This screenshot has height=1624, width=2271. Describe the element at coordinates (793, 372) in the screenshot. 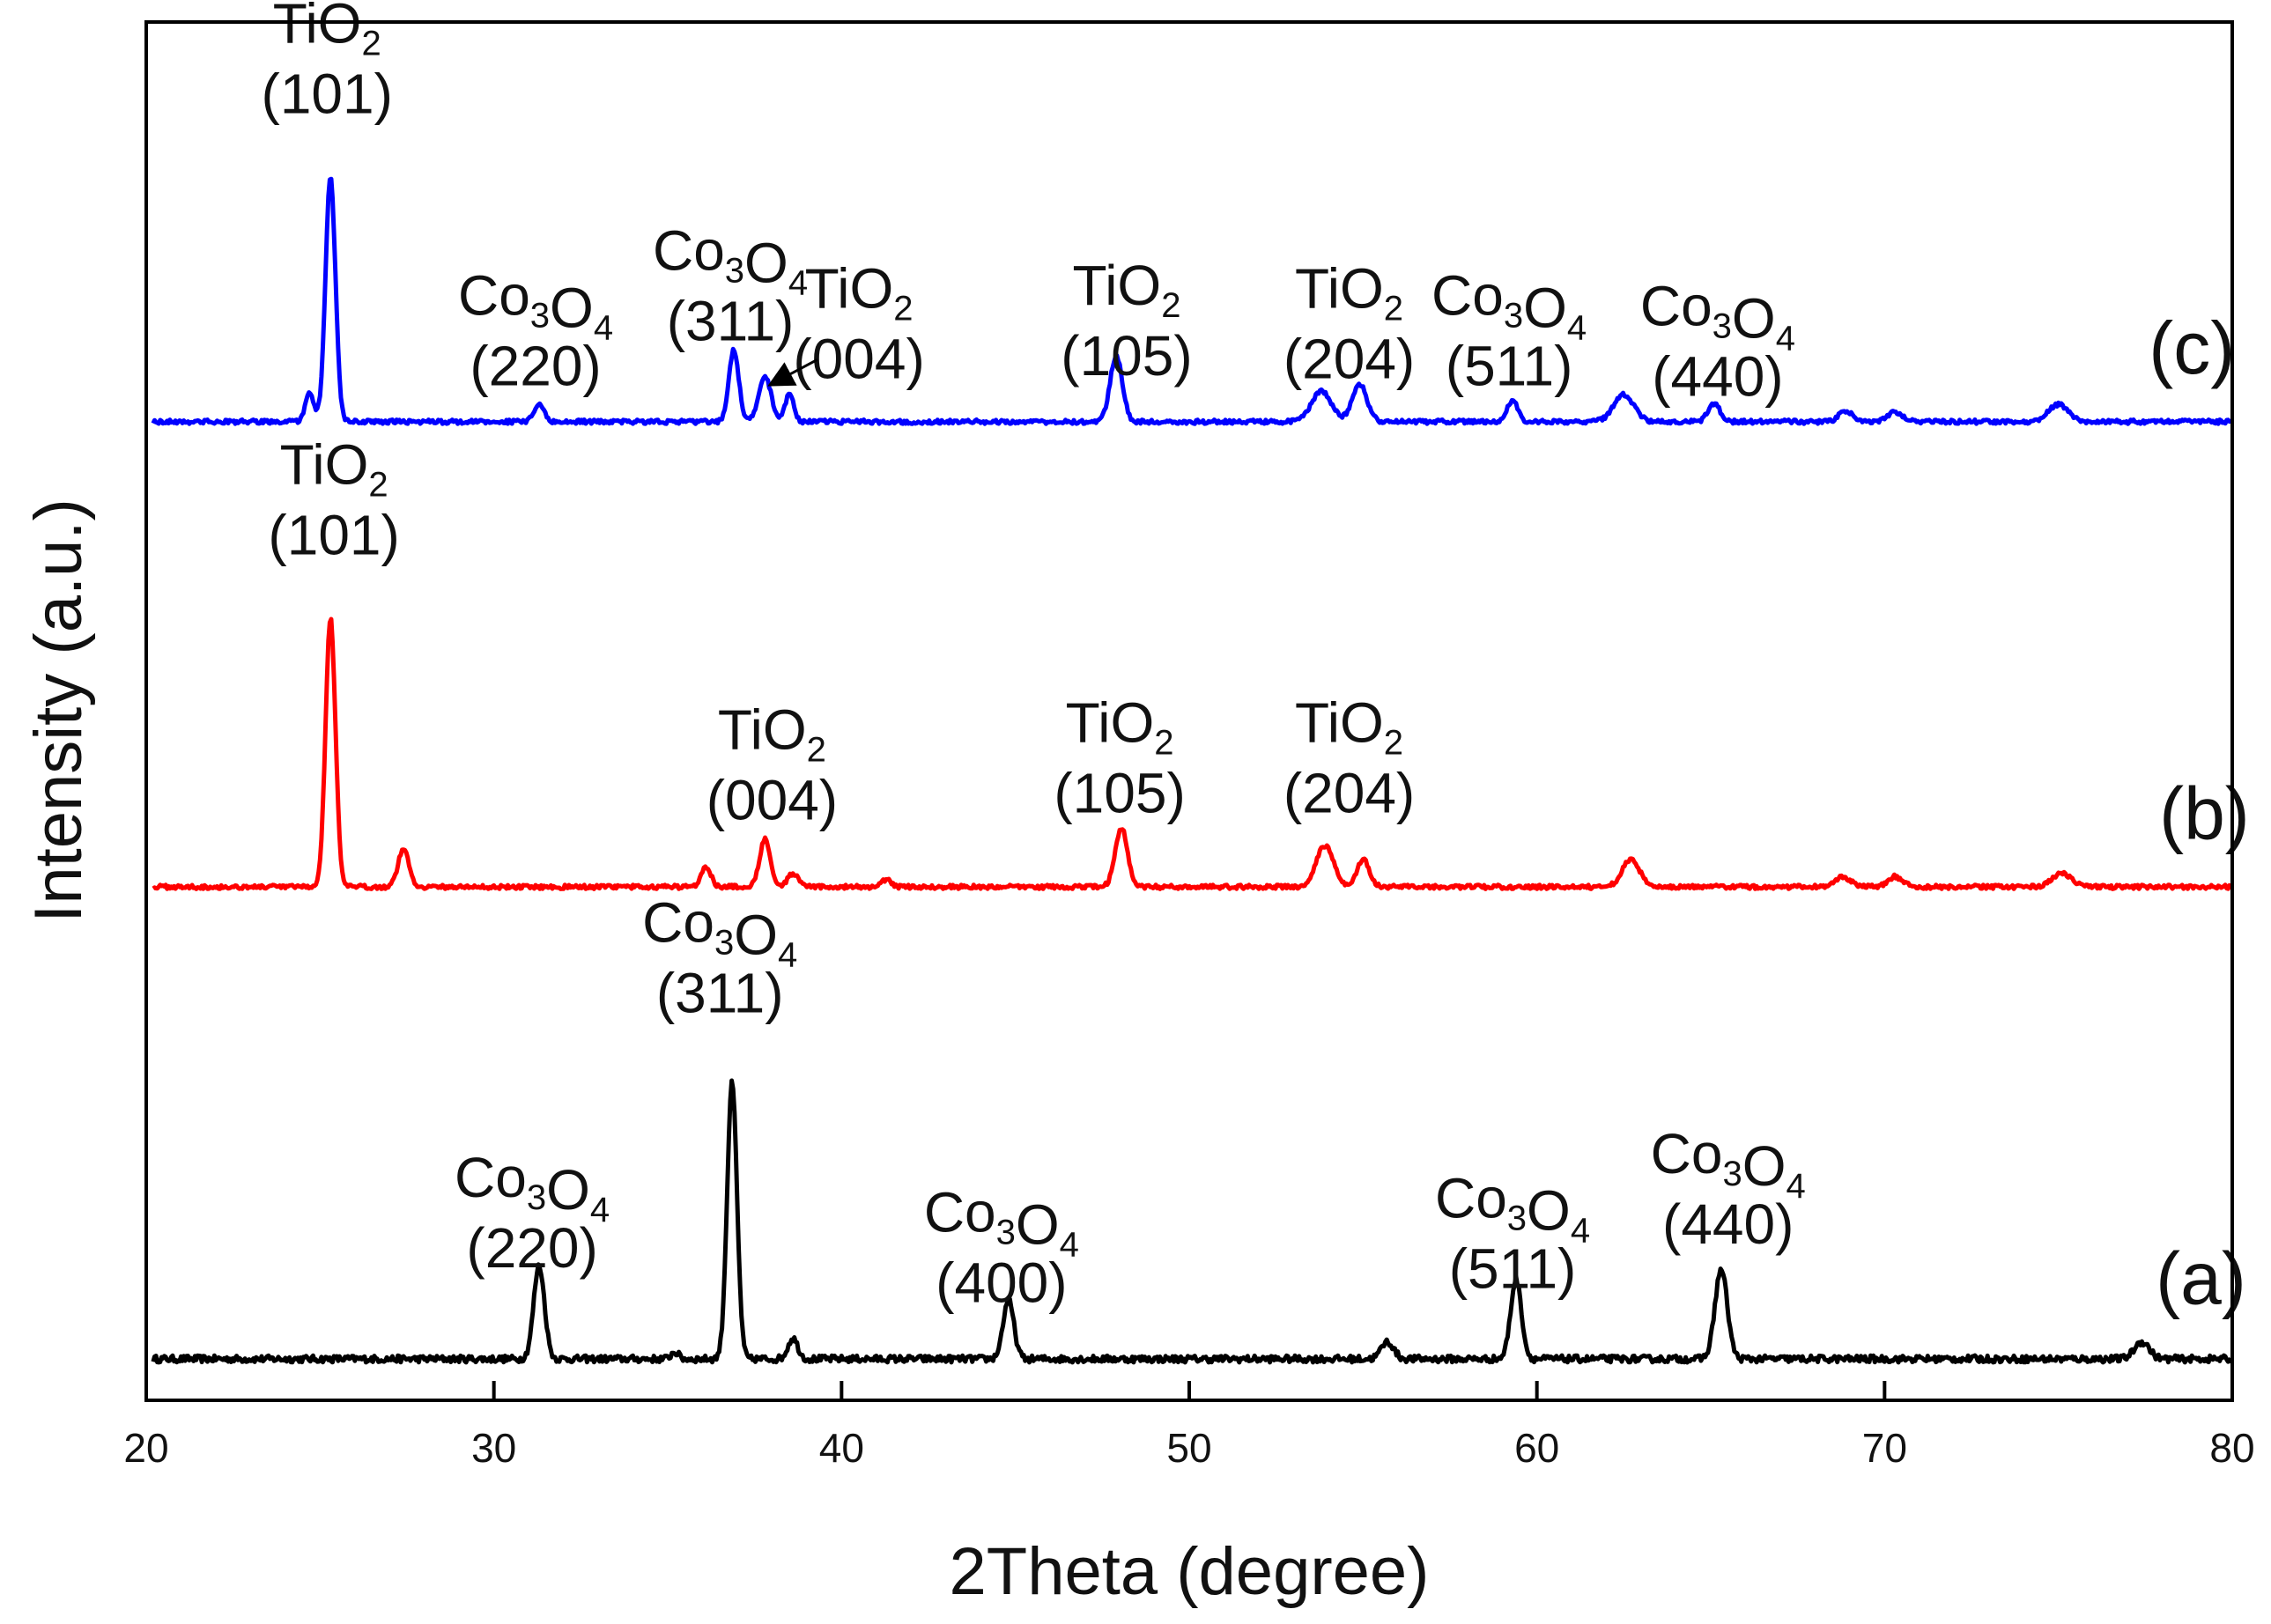

I see `annotation-arrow` at that location.